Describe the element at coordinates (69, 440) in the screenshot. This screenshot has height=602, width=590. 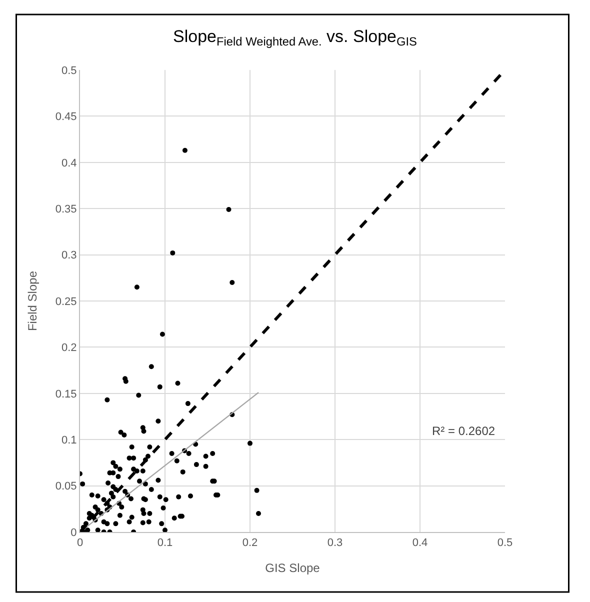
I see `y-tick-label: 0.1` at that location.